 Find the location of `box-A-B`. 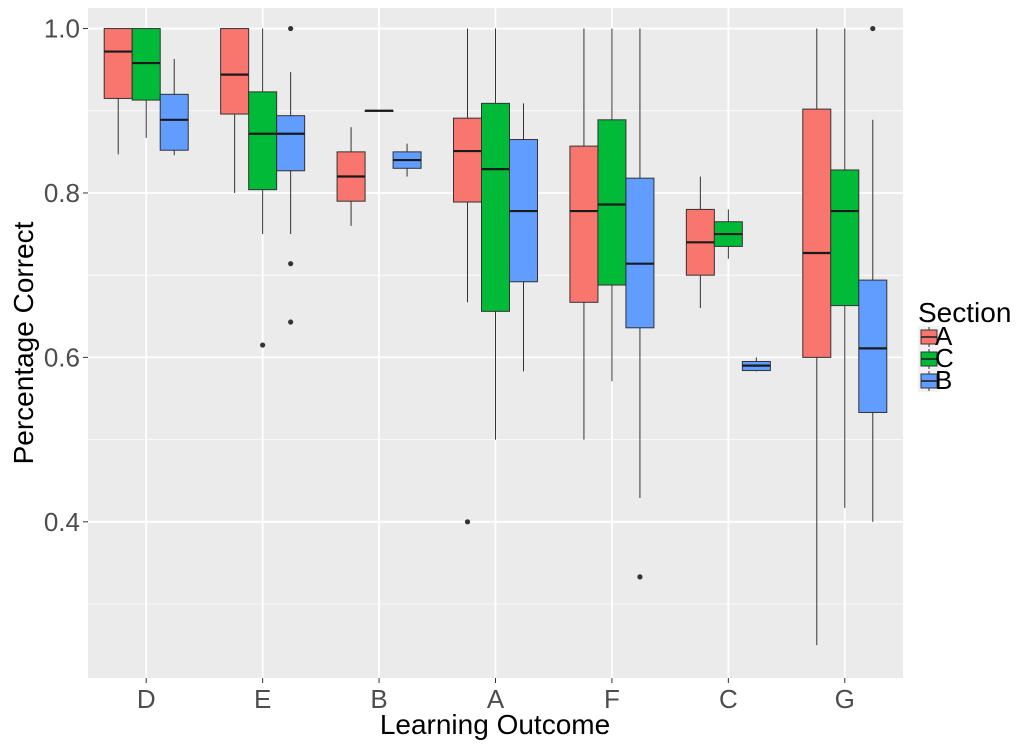

box-A-B is located at coordinates (523, 237).